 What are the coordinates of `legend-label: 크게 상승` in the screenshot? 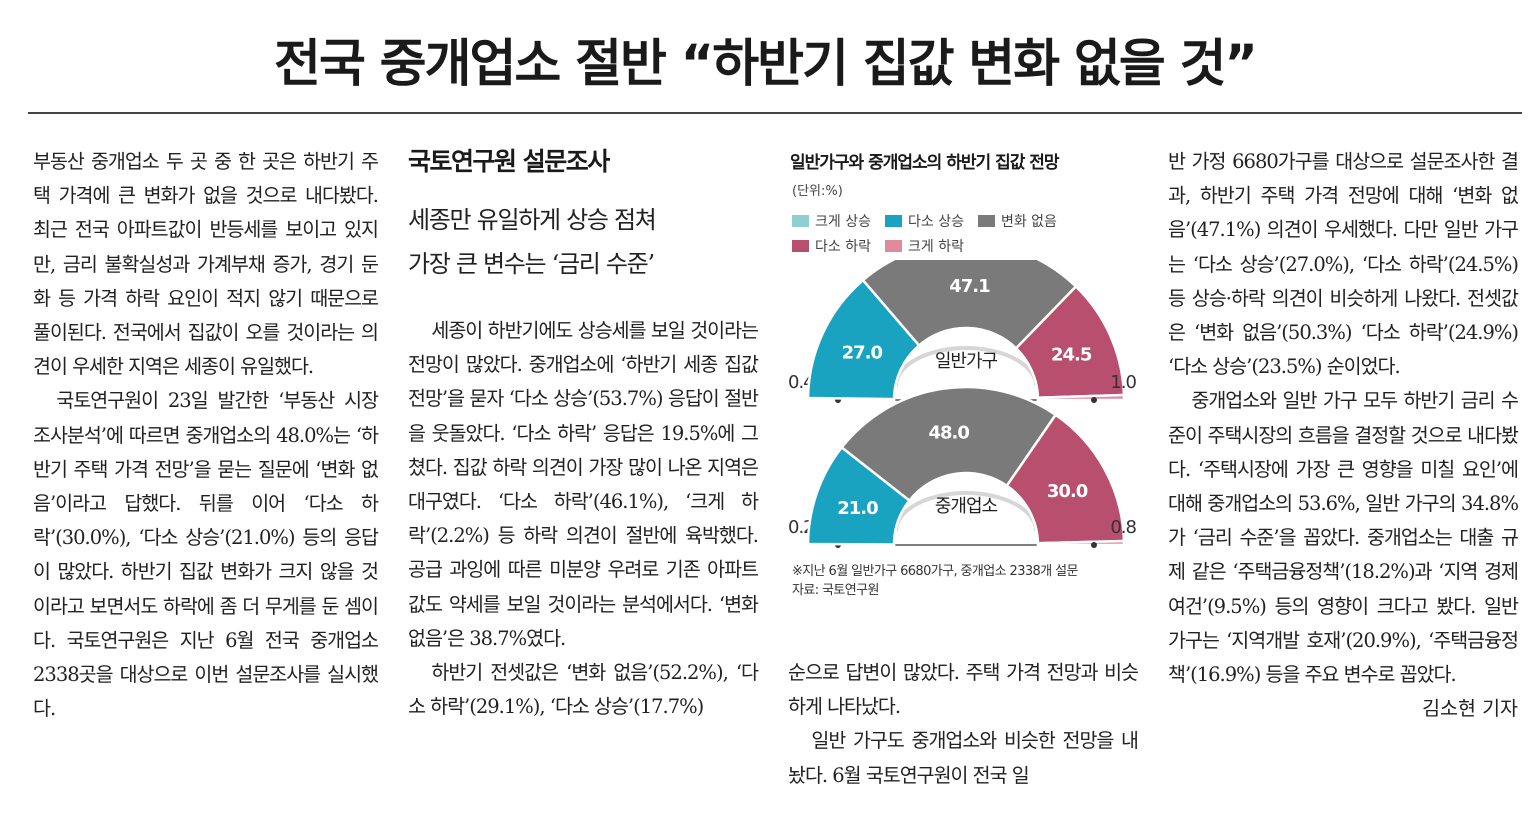 It's located at (843, 222).